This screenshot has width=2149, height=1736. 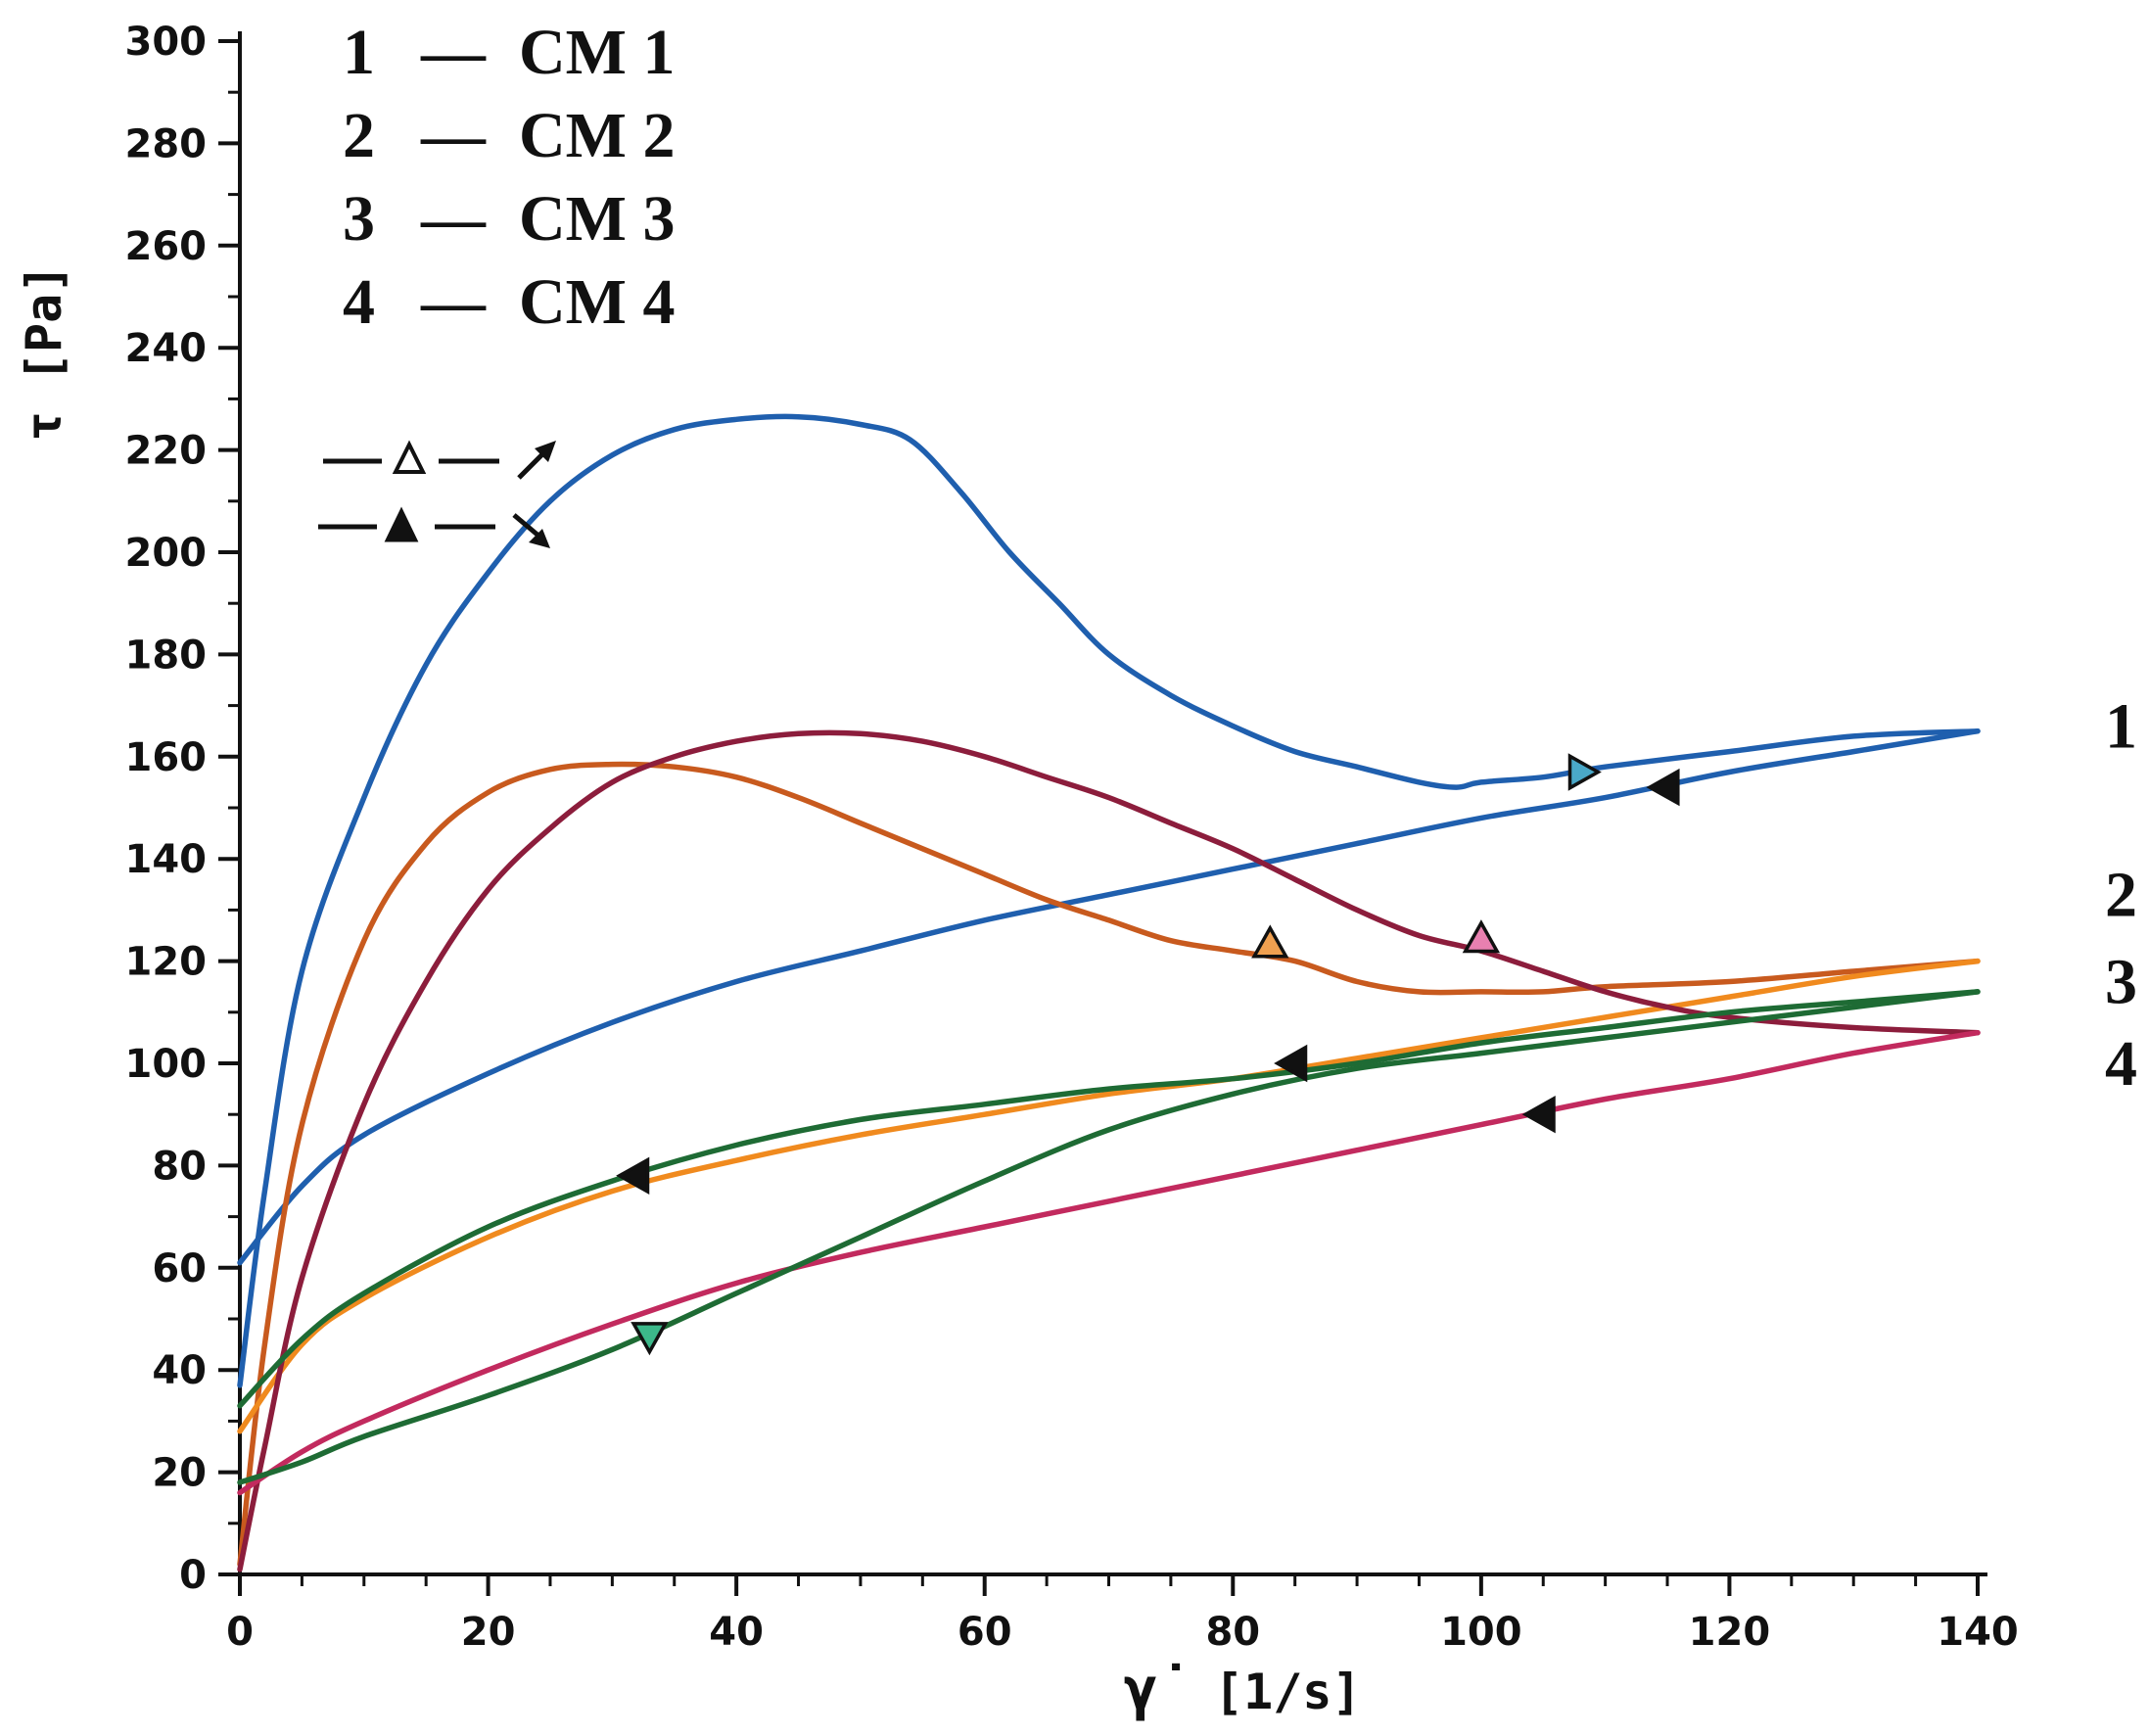 I want to click on direction-key-decreasing, so click(x=434, y=527).